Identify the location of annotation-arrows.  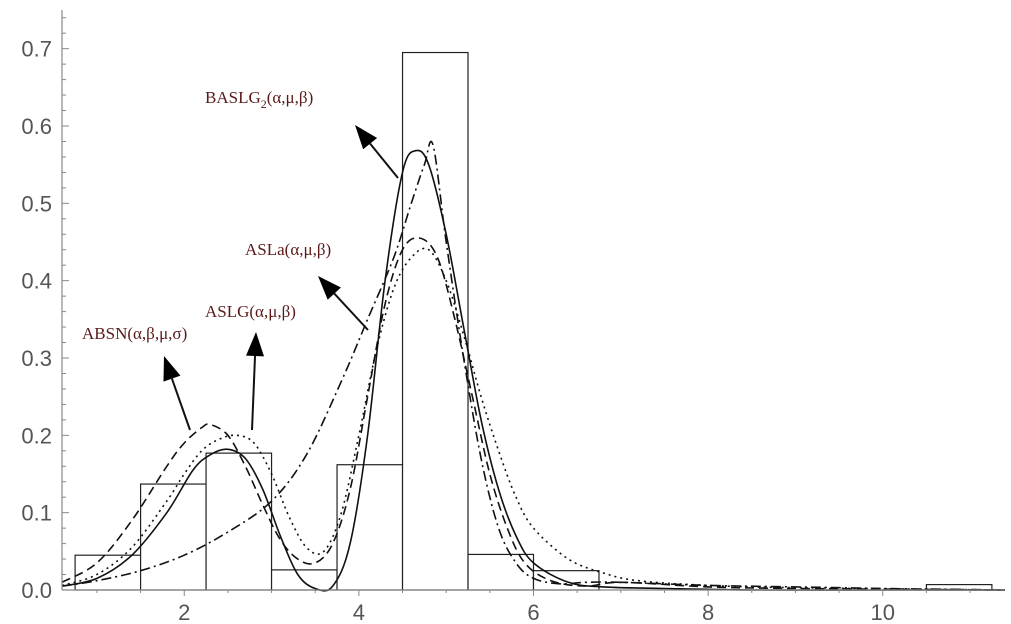
(281, 278).